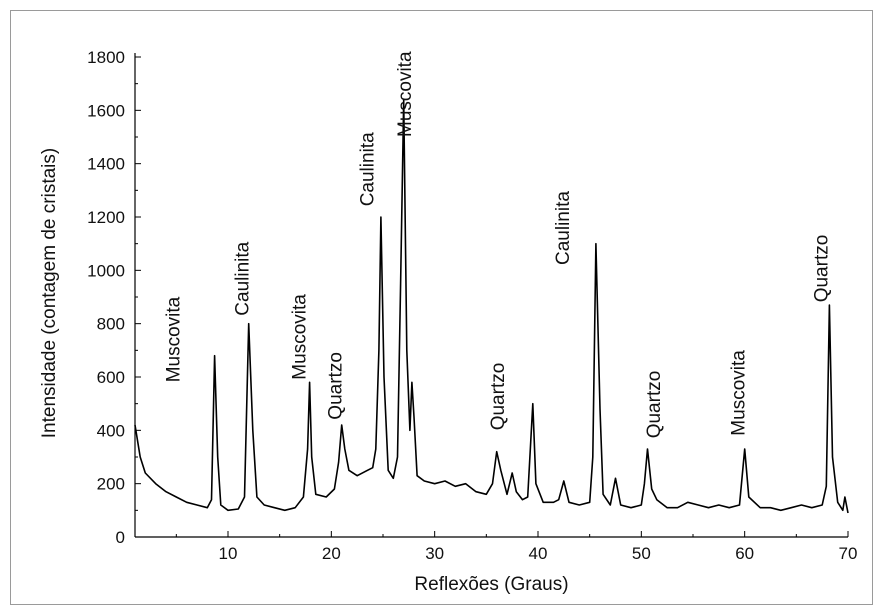 The width and height of the screenshot is (885, 611). I want to click on y-axis-ticks: 0 200 400 600 800 1000 1200 1400 1600 1800, so click(114, 297).